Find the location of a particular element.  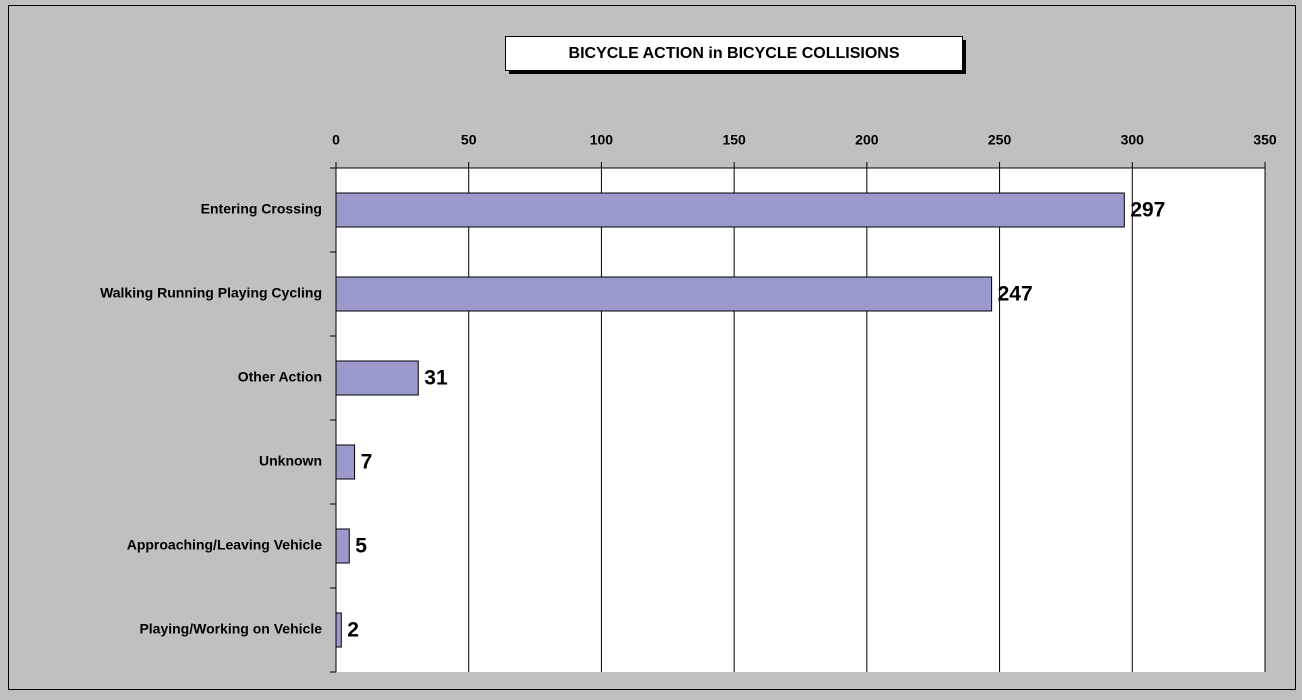

data-label: 247 is located at coordinates (1015, 294).